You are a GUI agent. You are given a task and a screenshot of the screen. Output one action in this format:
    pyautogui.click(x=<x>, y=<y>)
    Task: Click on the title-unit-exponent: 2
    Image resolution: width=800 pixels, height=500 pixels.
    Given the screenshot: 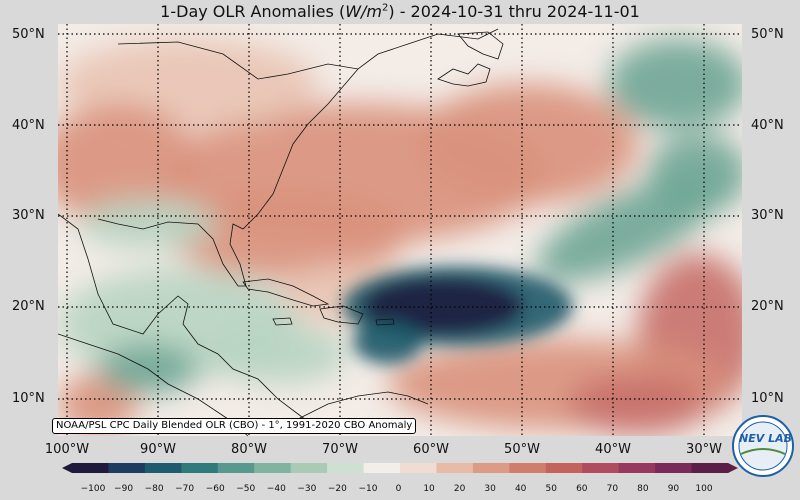 What is the action you would take?
    pyautogui.click(x=385, y=8)
    